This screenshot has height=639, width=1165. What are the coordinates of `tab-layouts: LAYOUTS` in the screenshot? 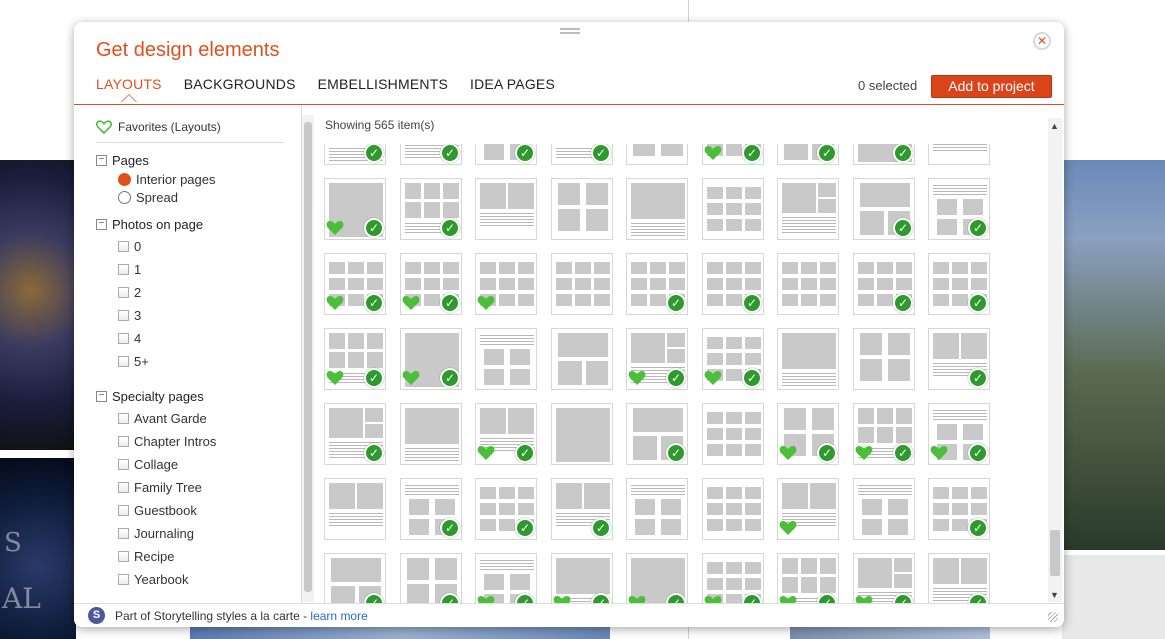 It's located at (129, 89).